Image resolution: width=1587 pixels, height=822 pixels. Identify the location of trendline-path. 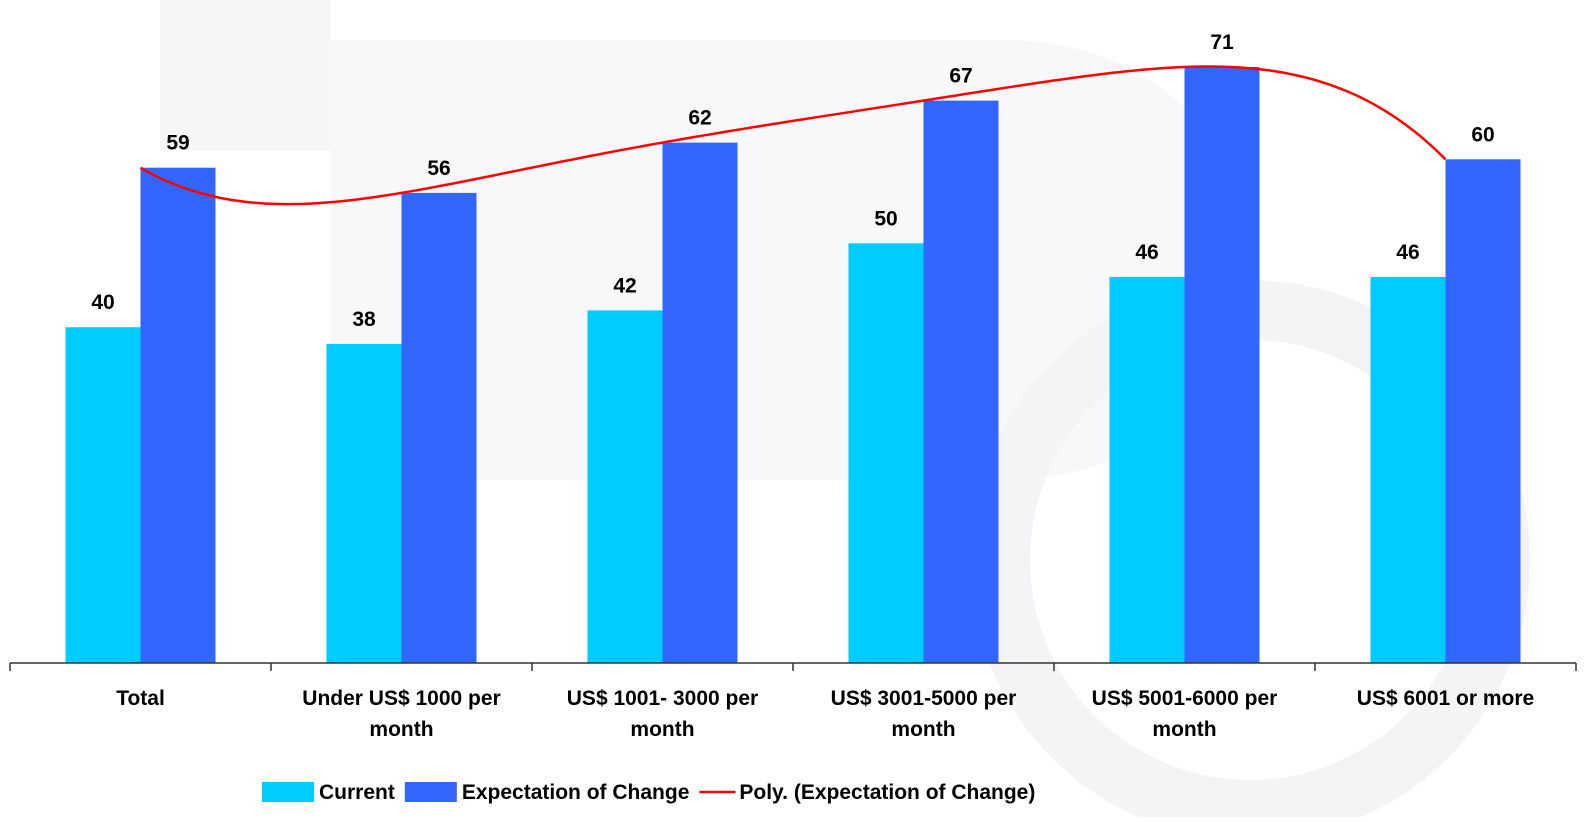
(793, 135).